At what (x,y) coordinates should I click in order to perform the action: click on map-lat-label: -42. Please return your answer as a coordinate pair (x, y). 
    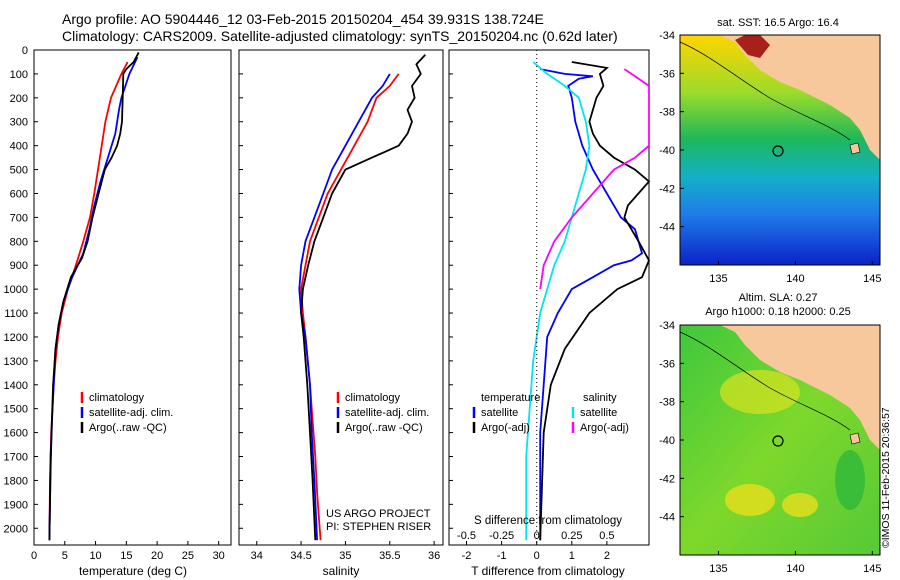
    Looking at the image, I should click on (667, 189).